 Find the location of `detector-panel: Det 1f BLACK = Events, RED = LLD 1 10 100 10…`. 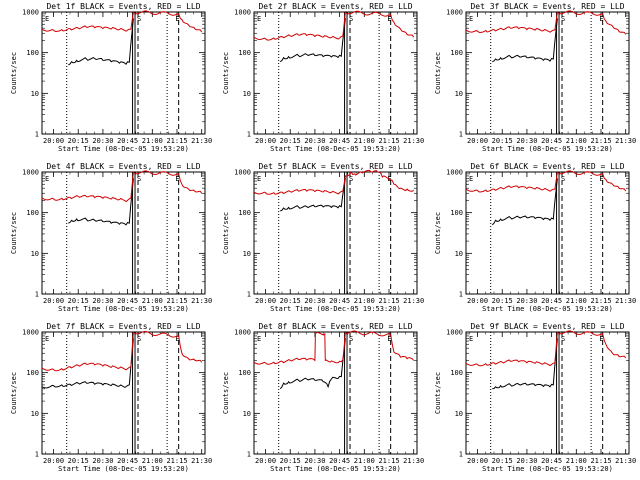

detector-panel: Det 1f BLACK = Events, RED = LLD 1 10 100 10… is located at coordinates (111, 77).